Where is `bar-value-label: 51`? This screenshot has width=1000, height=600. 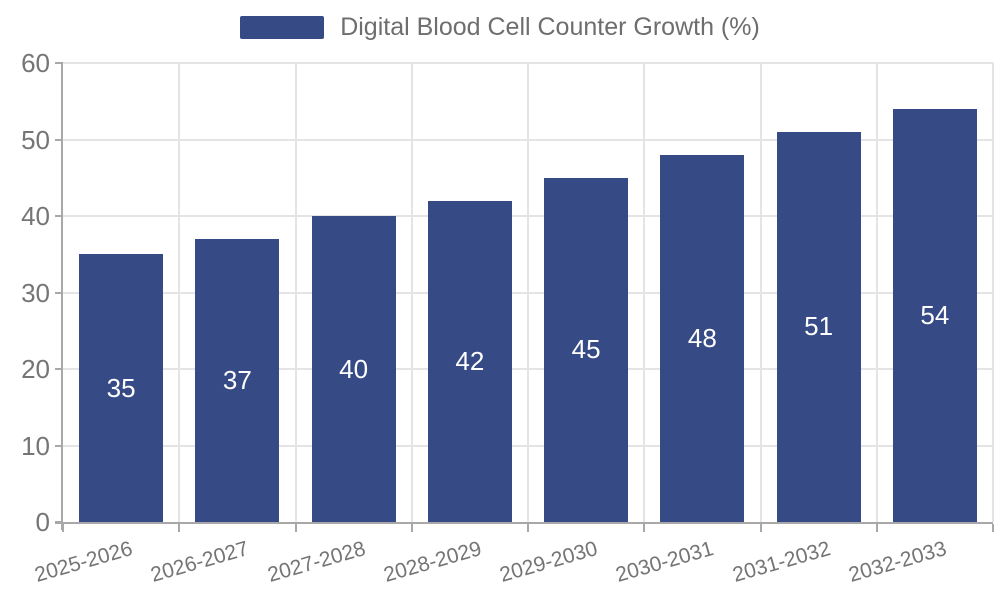 bar-value-label: 51 is located at coordinates (819, 326).